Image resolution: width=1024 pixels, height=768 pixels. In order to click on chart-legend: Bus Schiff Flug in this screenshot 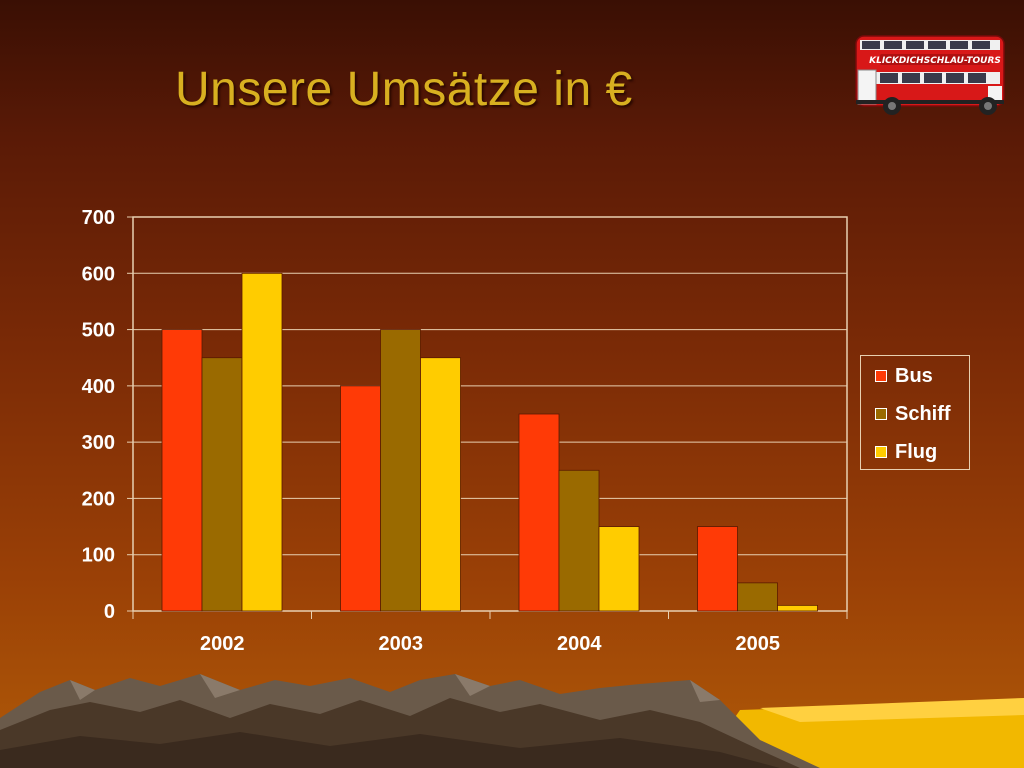, I will do `click(915, 412)`.